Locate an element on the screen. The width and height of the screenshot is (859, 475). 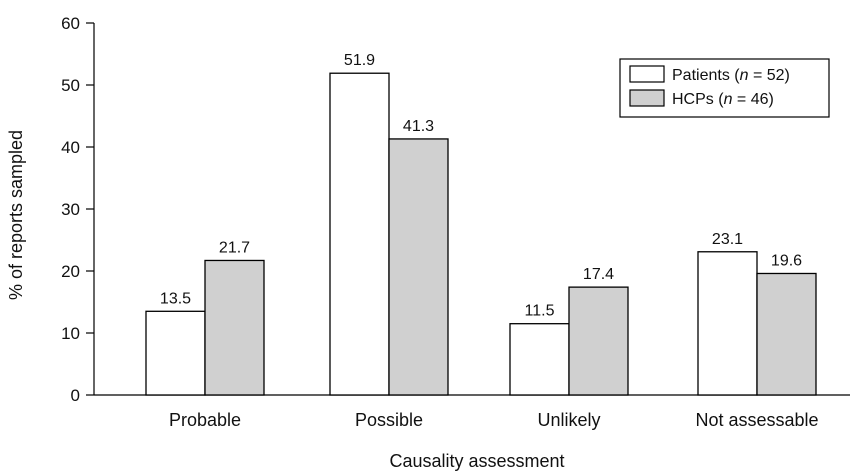
bar-value-label: 13.5 is located at coordinates (175, 298).